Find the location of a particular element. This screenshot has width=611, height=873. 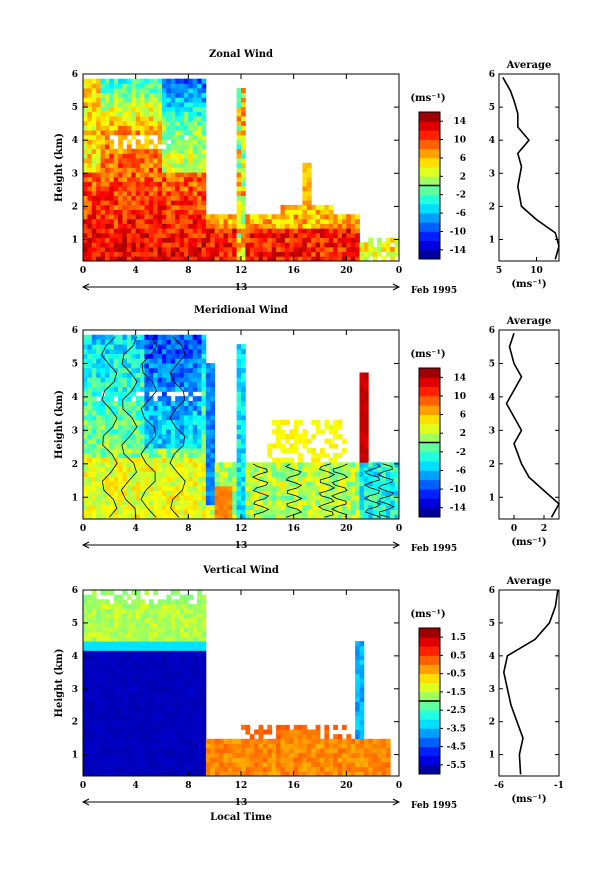

x-tick-label: 8 is located at coordinates (188, 271).